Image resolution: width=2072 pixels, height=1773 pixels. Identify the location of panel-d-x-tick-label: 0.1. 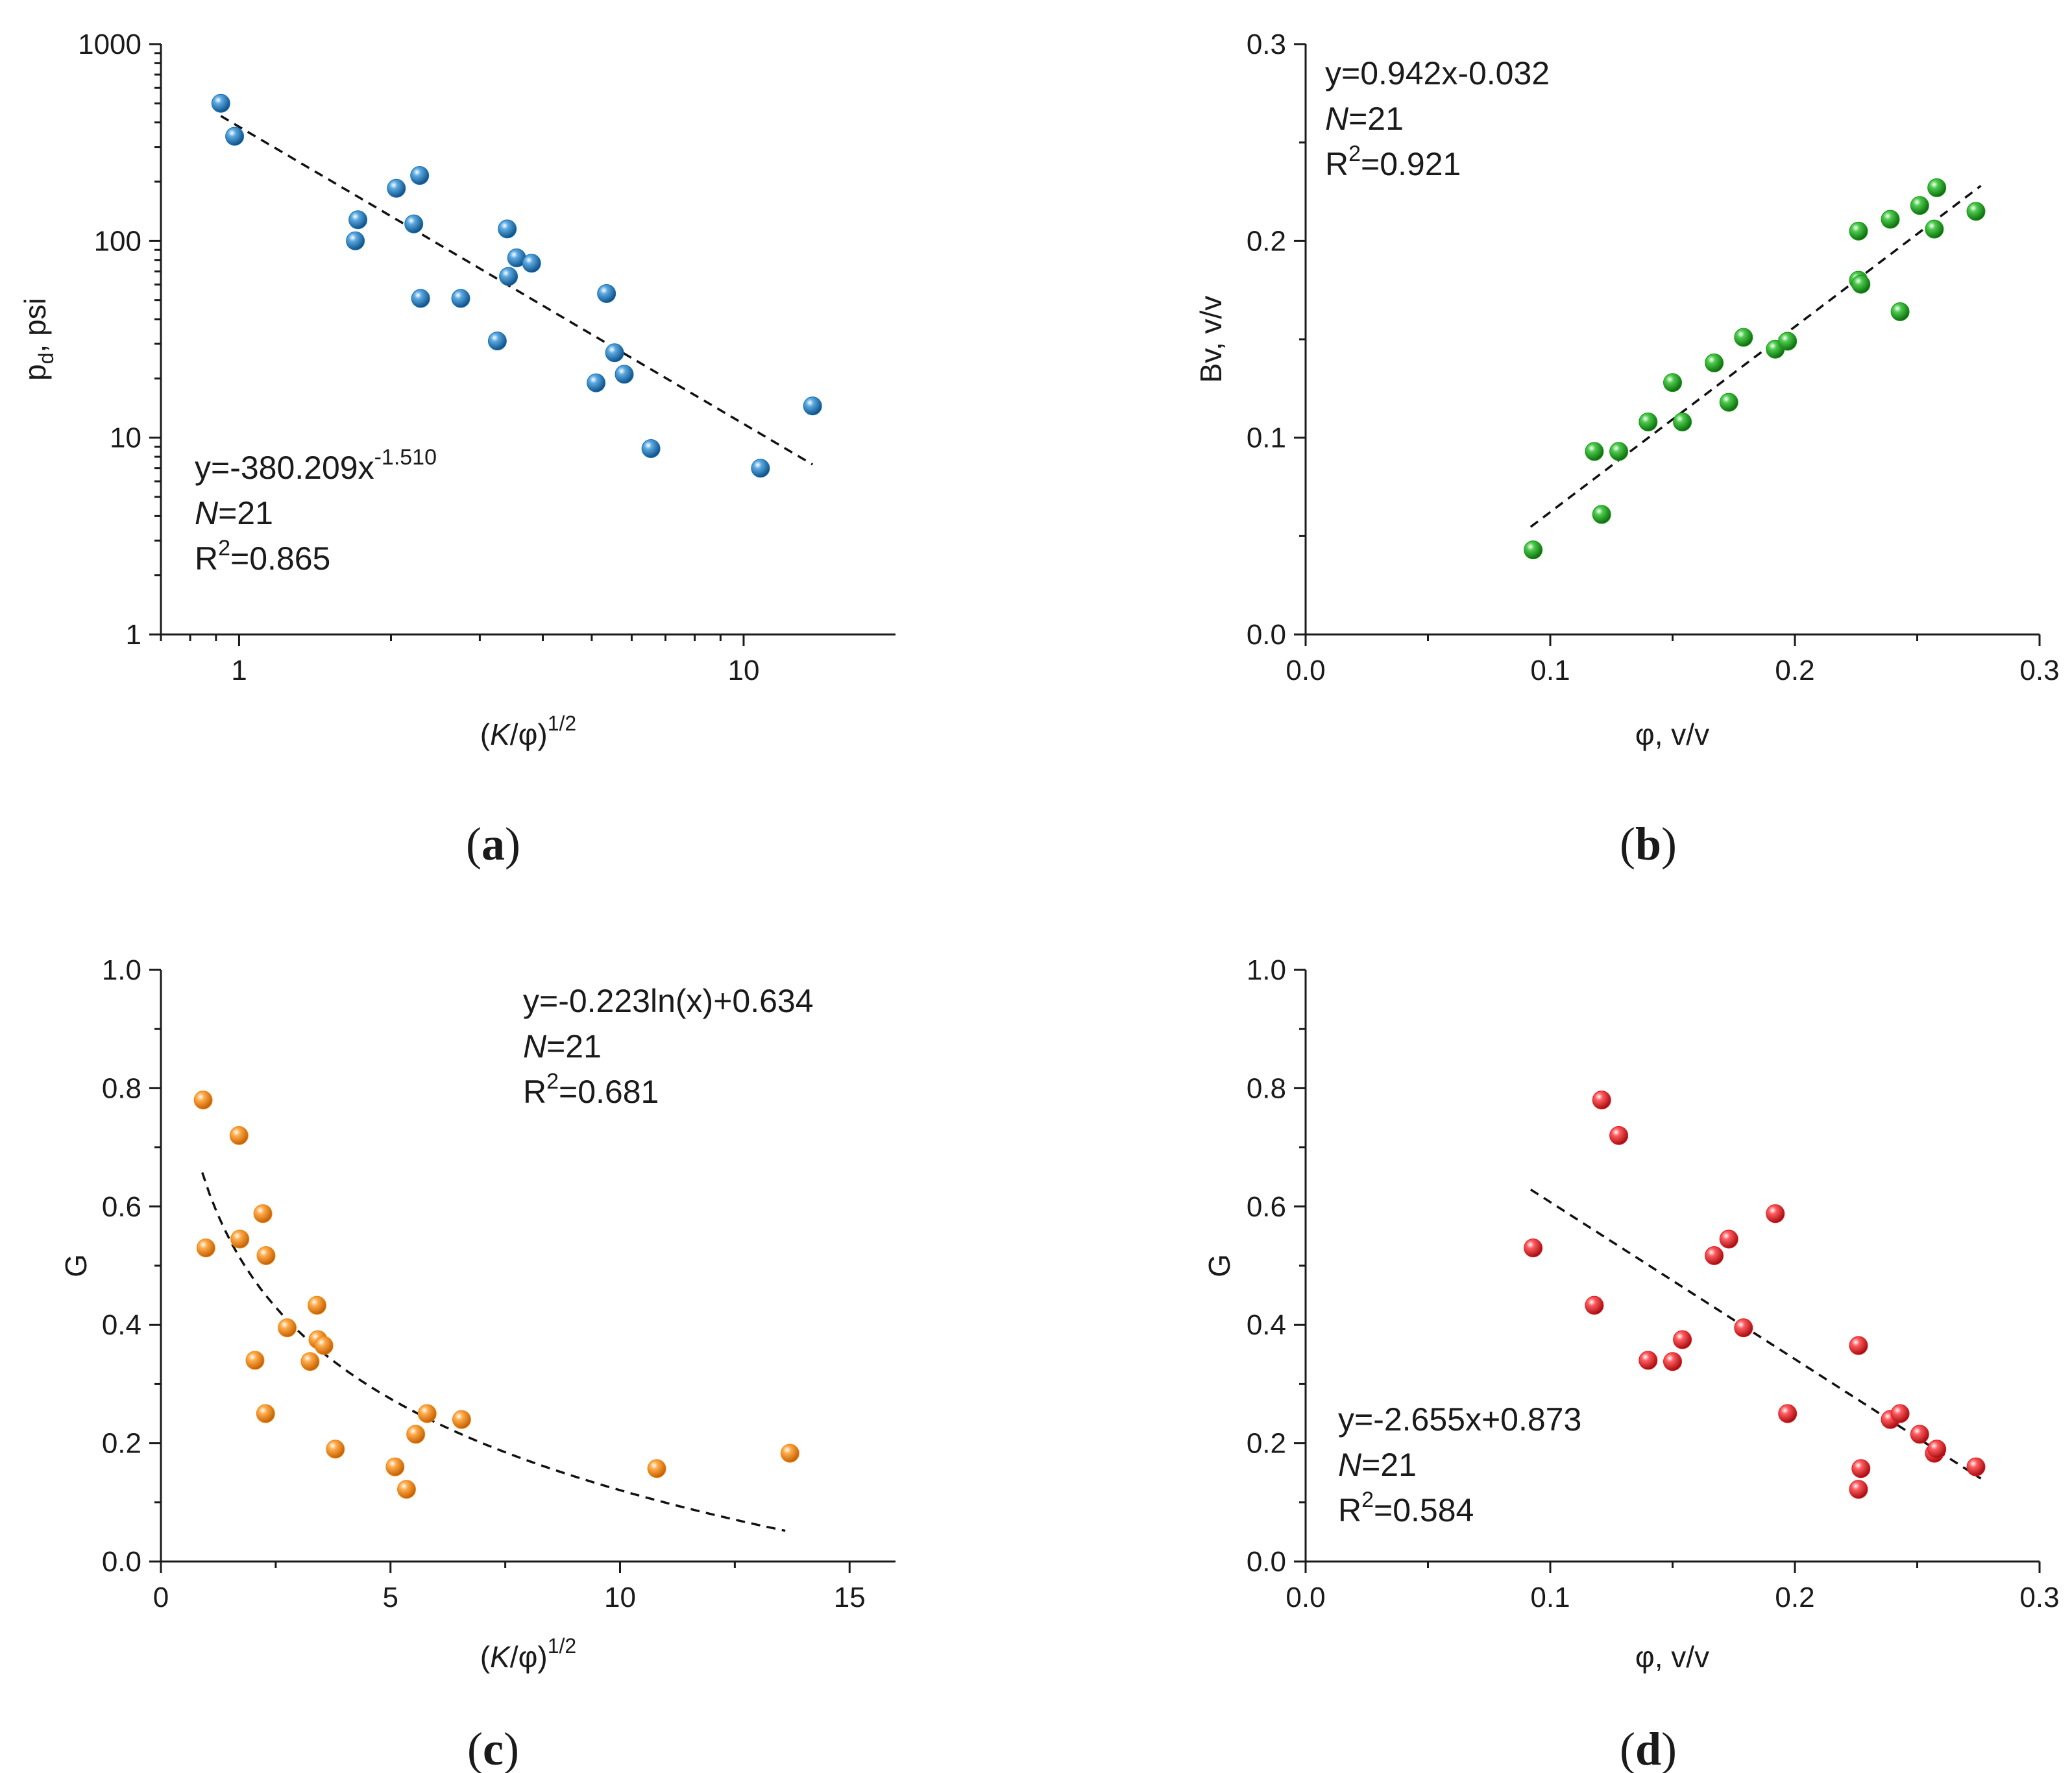
(1550, 1597).